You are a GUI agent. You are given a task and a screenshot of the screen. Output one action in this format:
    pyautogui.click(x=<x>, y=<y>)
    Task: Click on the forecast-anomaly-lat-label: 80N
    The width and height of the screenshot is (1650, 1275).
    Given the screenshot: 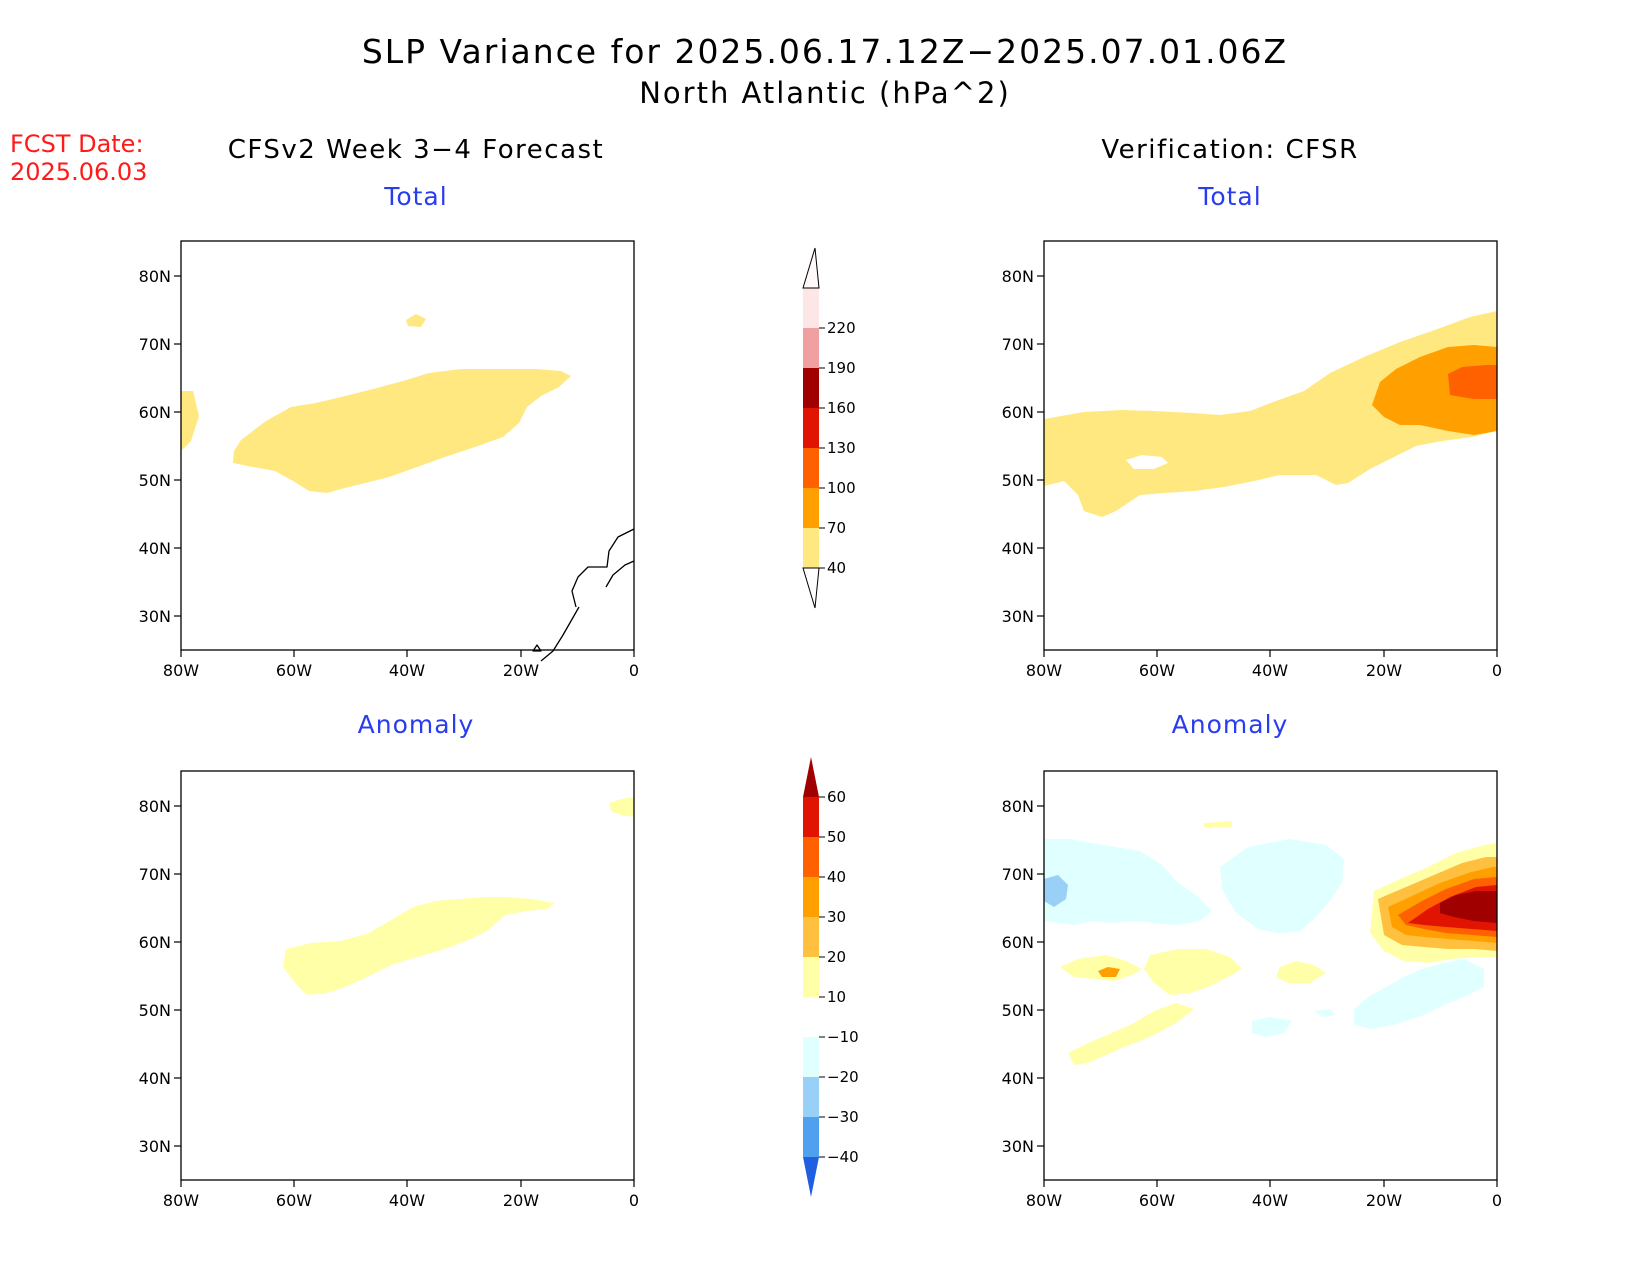 What is the action you would take?
    pyautogui.click(x=155, y=806)
    